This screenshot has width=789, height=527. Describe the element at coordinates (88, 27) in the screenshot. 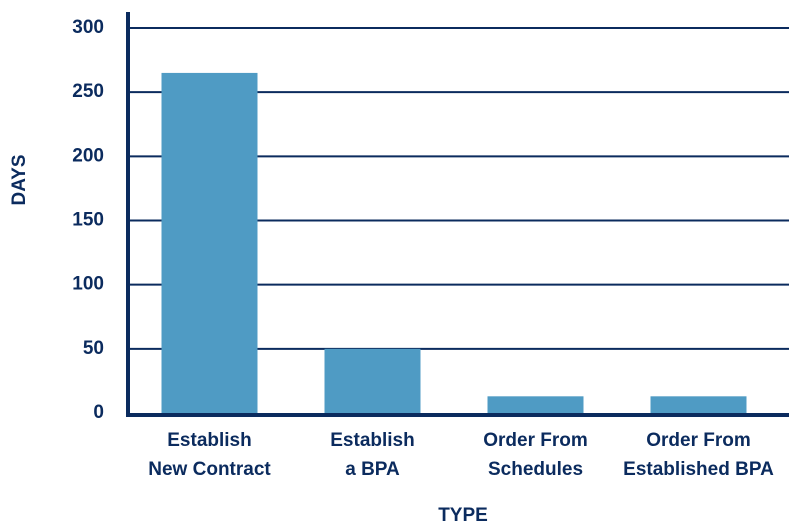

I see `y-tick-label: 300` at that location.